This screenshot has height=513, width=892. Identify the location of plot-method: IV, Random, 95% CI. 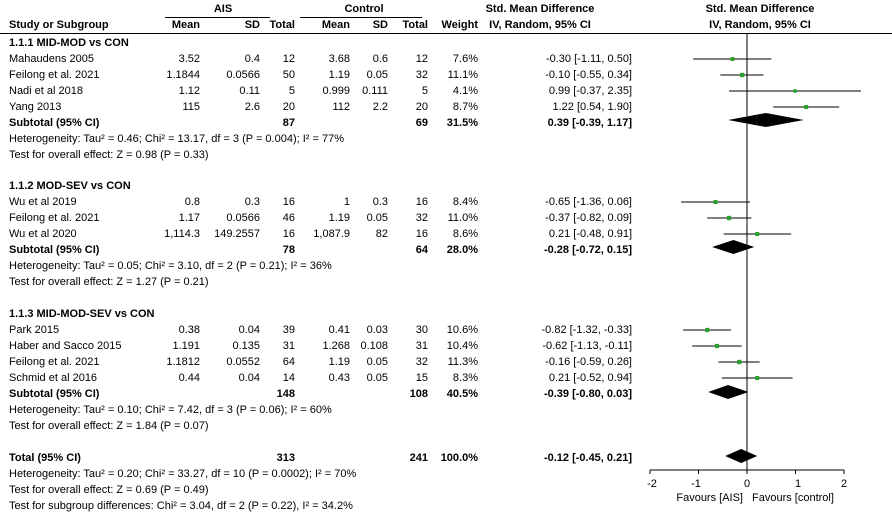
(760, 25).